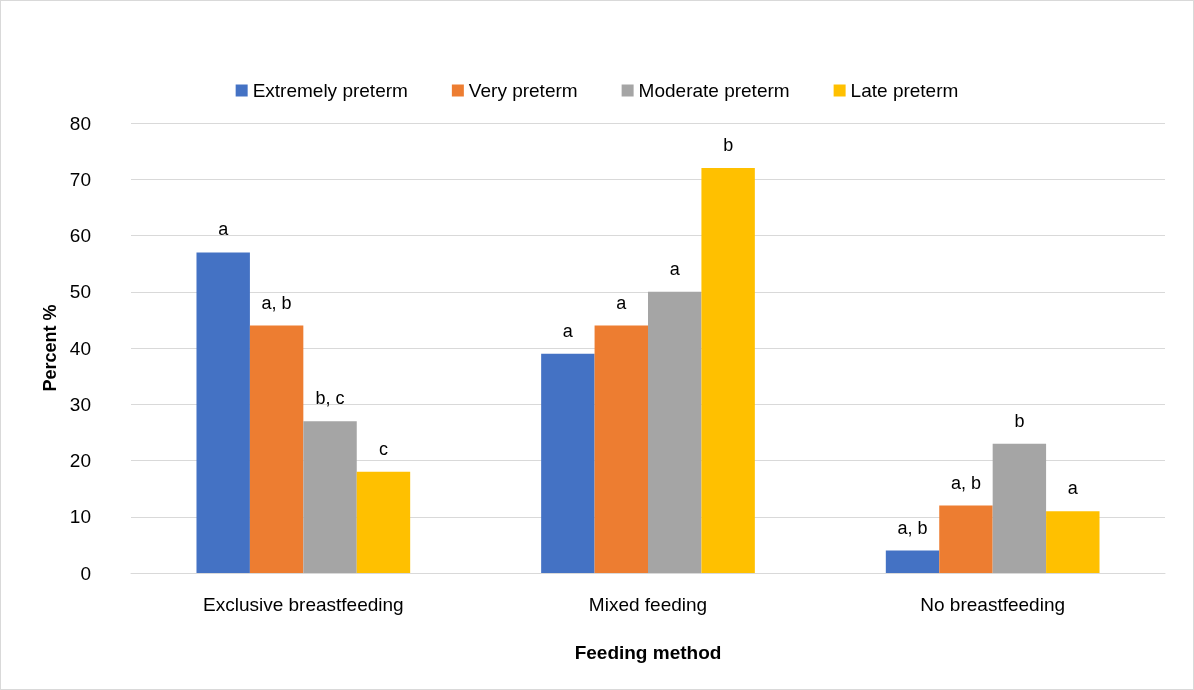 The image size is (1194, 690). What do you see at coordinates (80, 235) in the screenshot?
I see `y-tick-label: 60` at bounding box center [80, 235].